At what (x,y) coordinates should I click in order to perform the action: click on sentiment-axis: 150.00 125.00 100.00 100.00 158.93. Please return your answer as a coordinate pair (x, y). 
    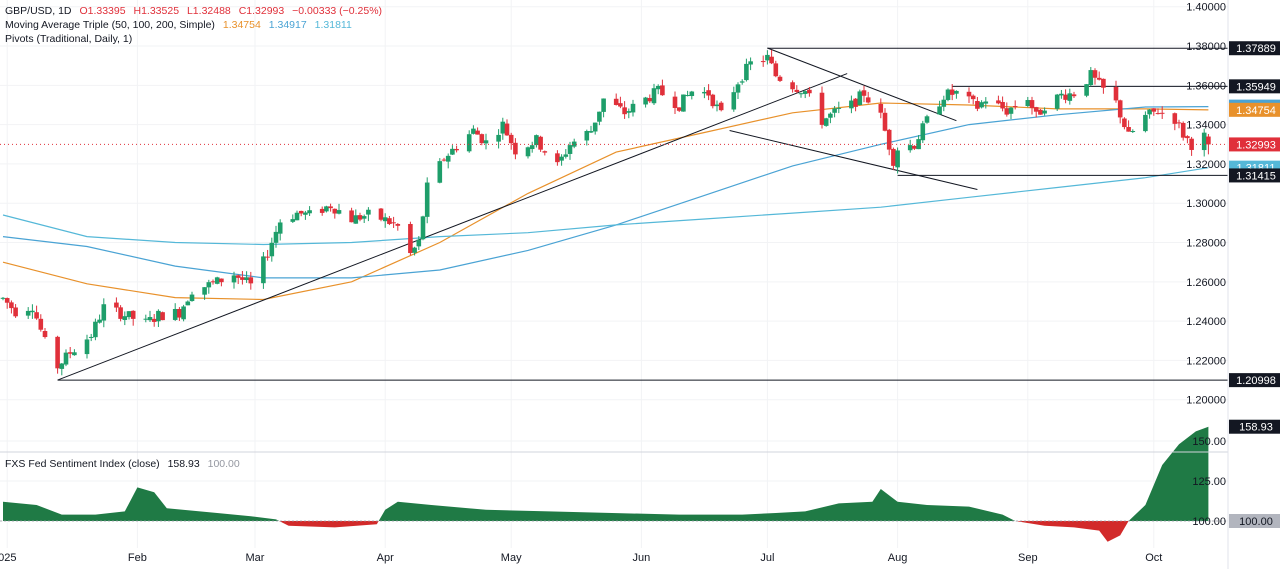
    Looking at the image, I should click on (1236, 473).